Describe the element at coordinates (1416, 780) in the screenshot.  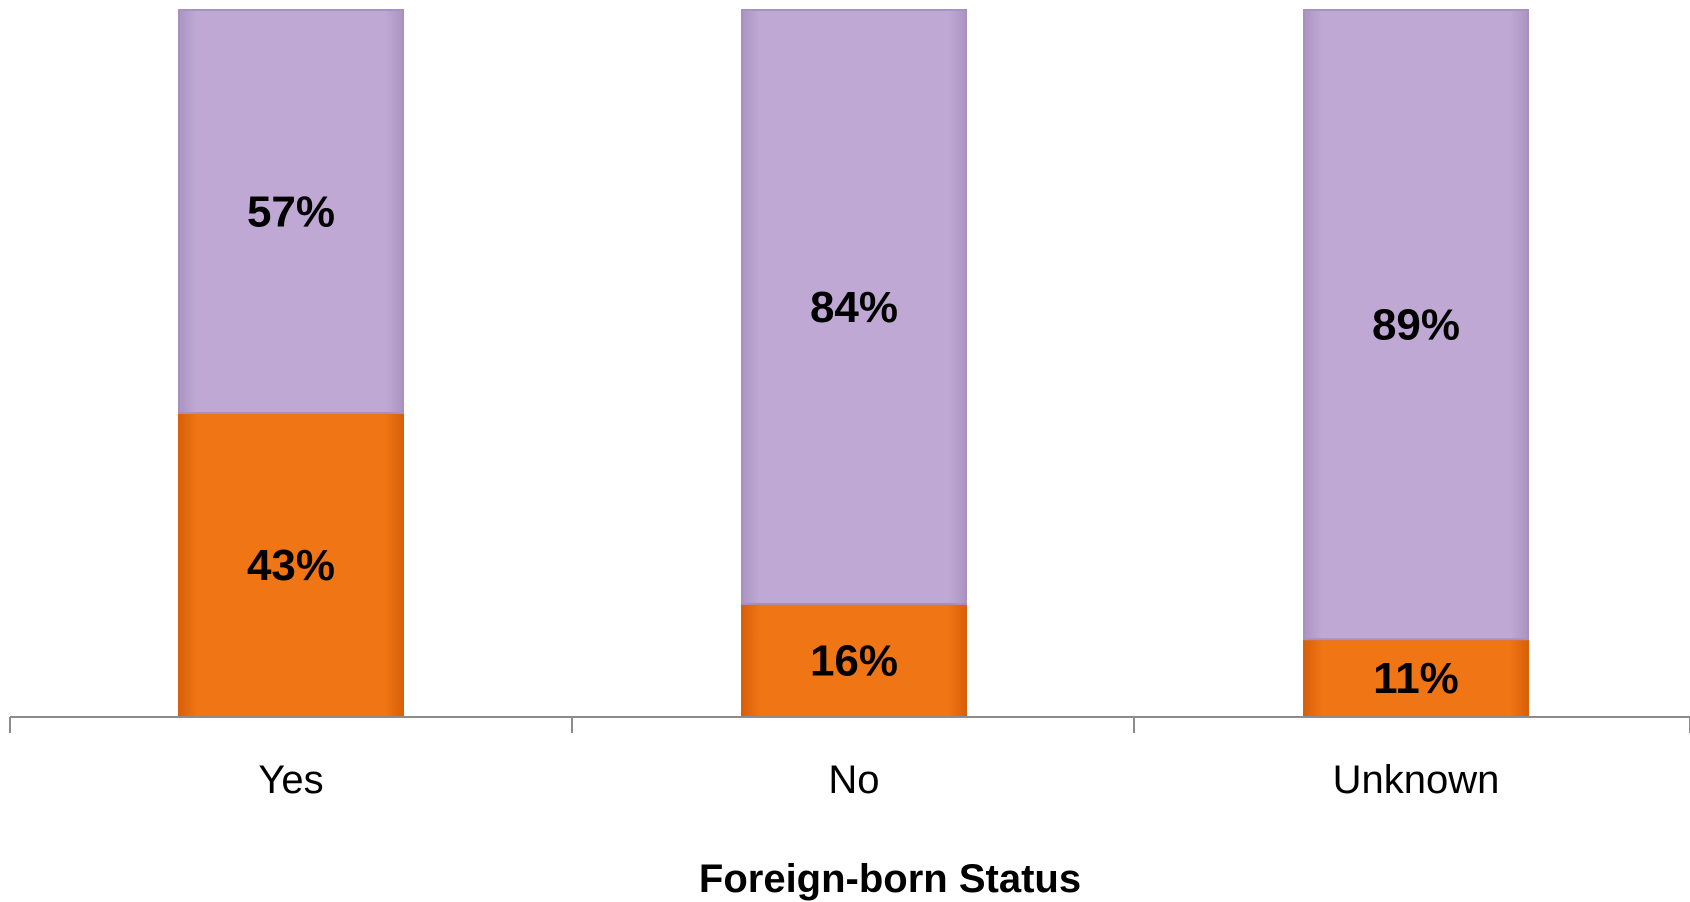
I see `category-label-unknown: Unknown` at that location.